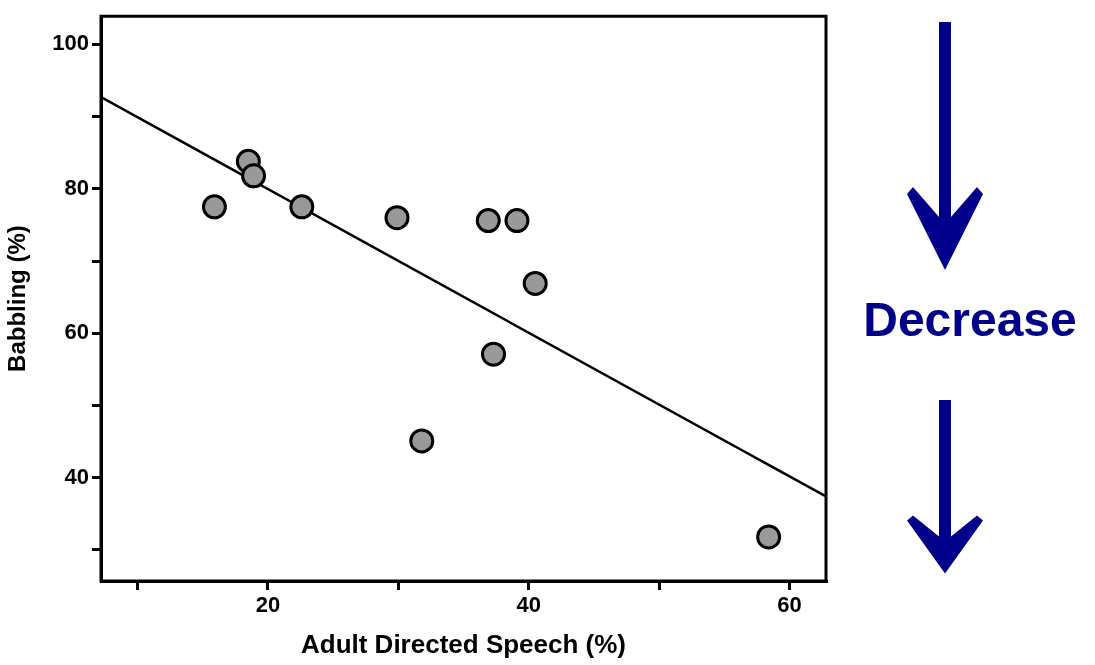  I want to click on y-tick-label: 80, so click(76, 187).